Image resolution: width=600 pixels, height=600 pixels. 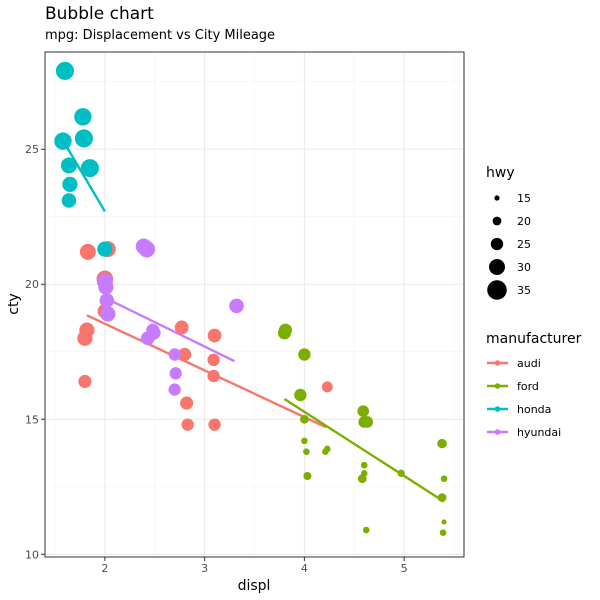 I want to click on chart-title: Bubble chart, so click(x=99, y=14).